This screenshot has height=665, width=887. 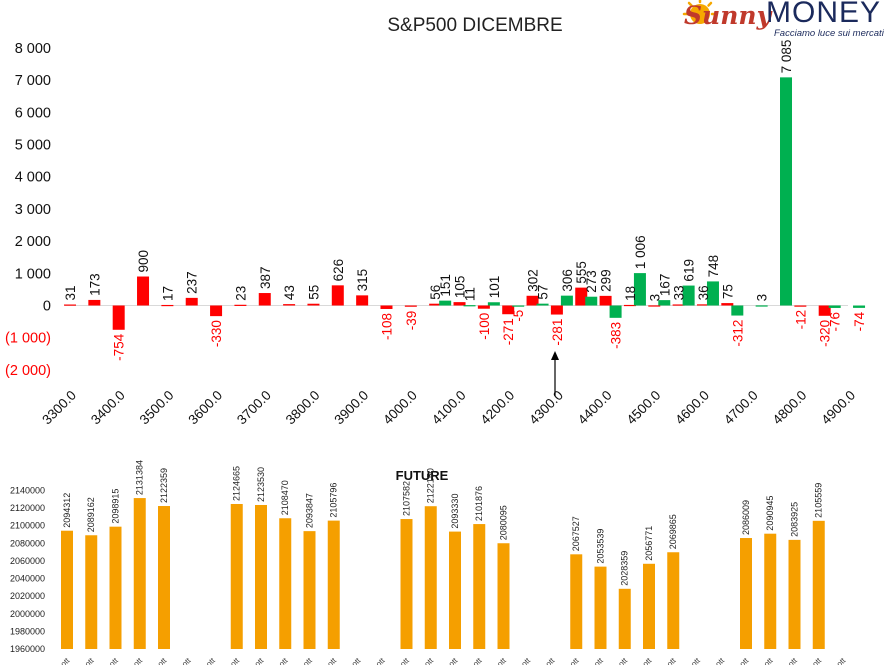 What do you see at coordinates (28, 339) in the screenshot?
I see `y-tick-label: (1 000)` at bounding box center [28, 339].